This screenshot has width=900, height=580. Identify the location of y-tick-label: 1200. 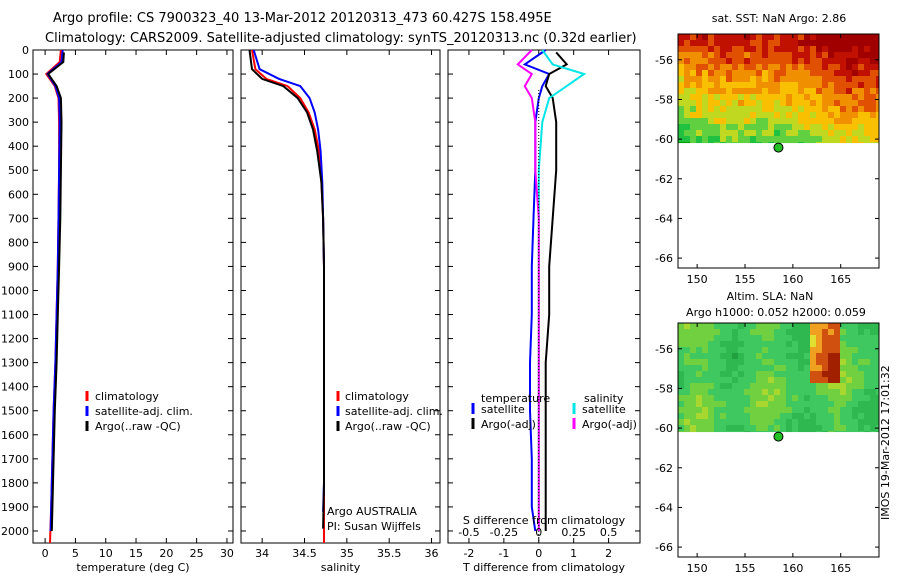
(15, 339).